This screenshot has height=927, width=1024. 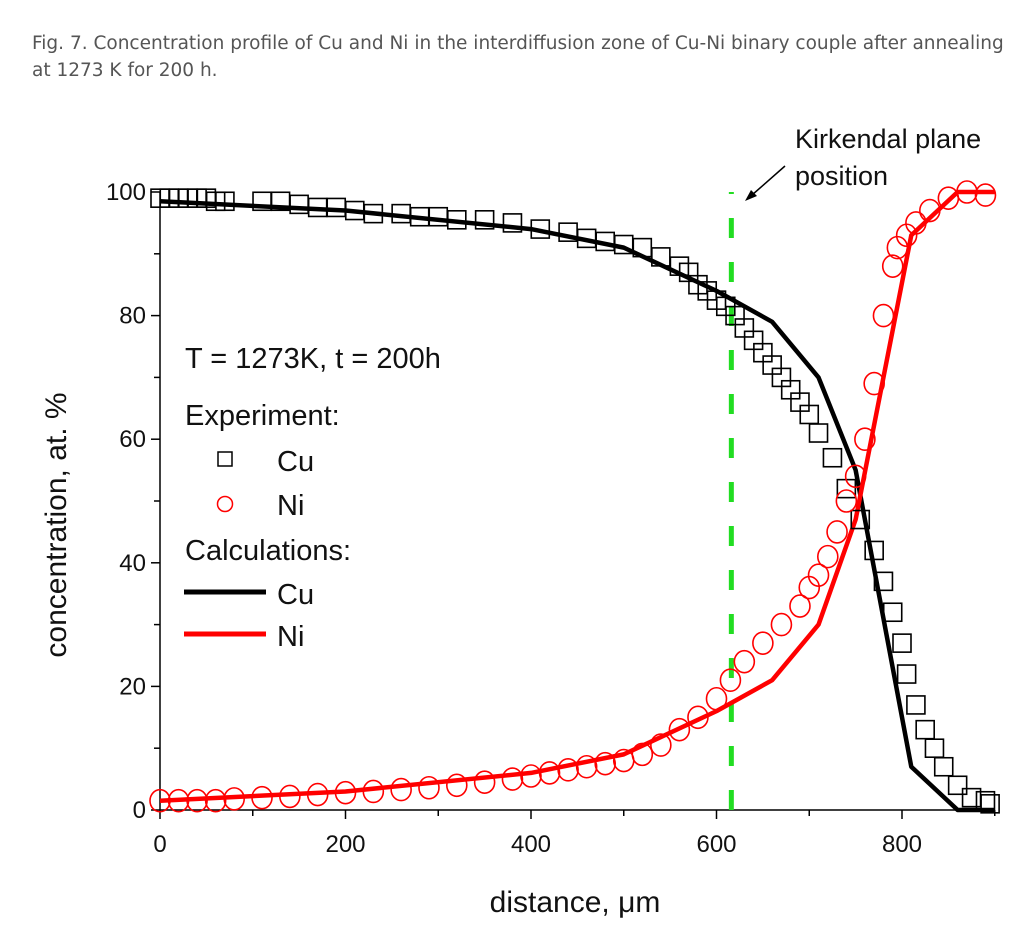 I want to click on legend-calc-title: Calculations:, so click(x=268, y=551).